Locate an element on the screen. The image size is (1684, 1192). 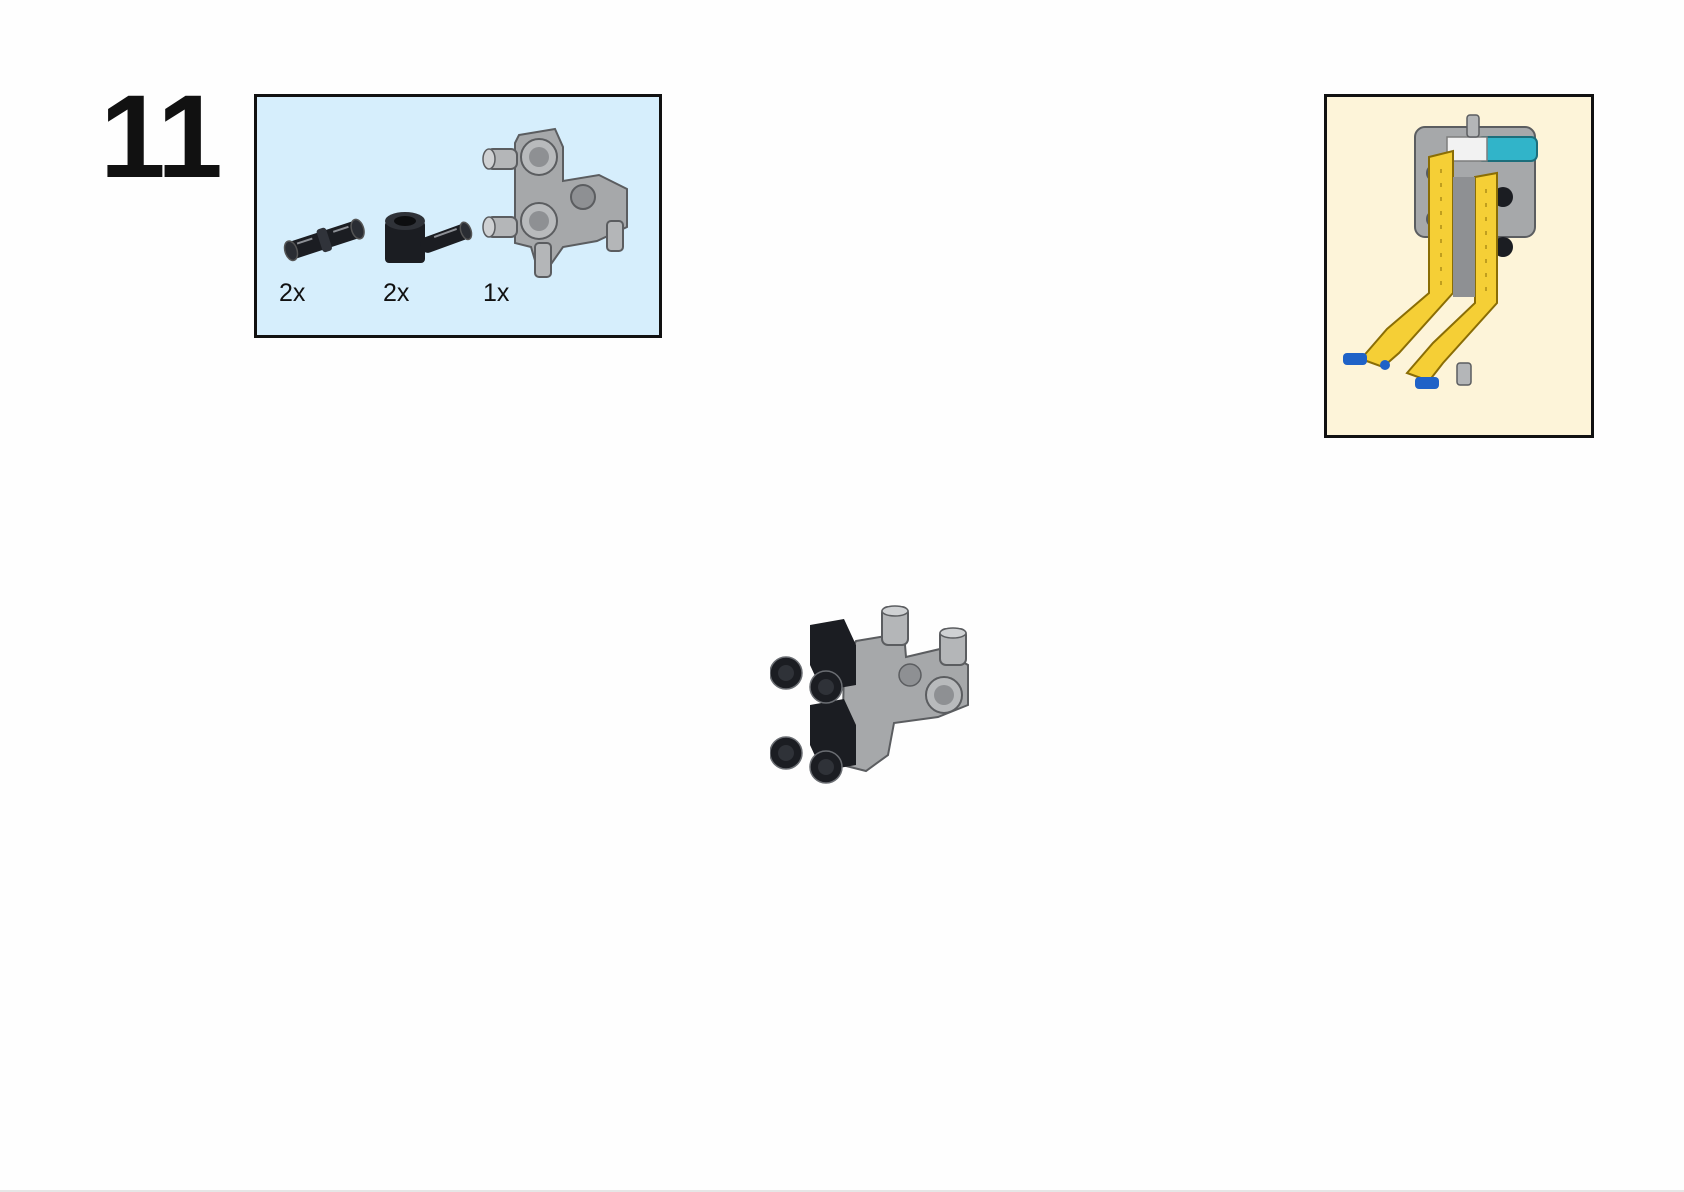
step-assembly-image is located at coordinates (900, 720).